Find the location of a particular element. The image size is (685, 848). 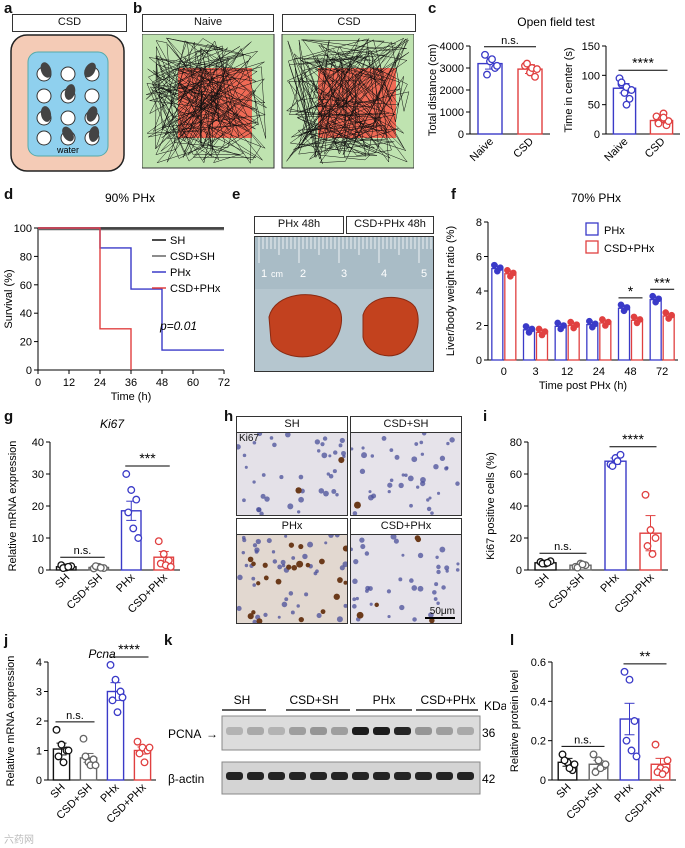

x-tick-label: 48 is located at coordinates (630, 372).